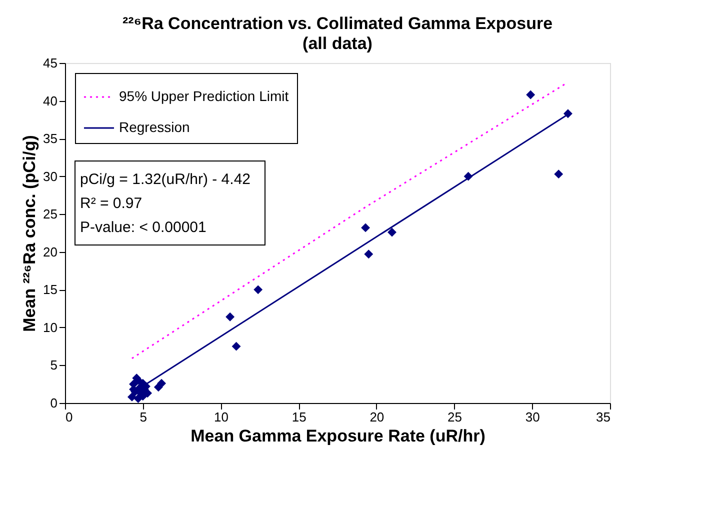 The height and width of the screenshot is (528, 701). Describe the element at coordinates (143, 417) in the screenshot. I see `x-tick-label: 5` at that location.